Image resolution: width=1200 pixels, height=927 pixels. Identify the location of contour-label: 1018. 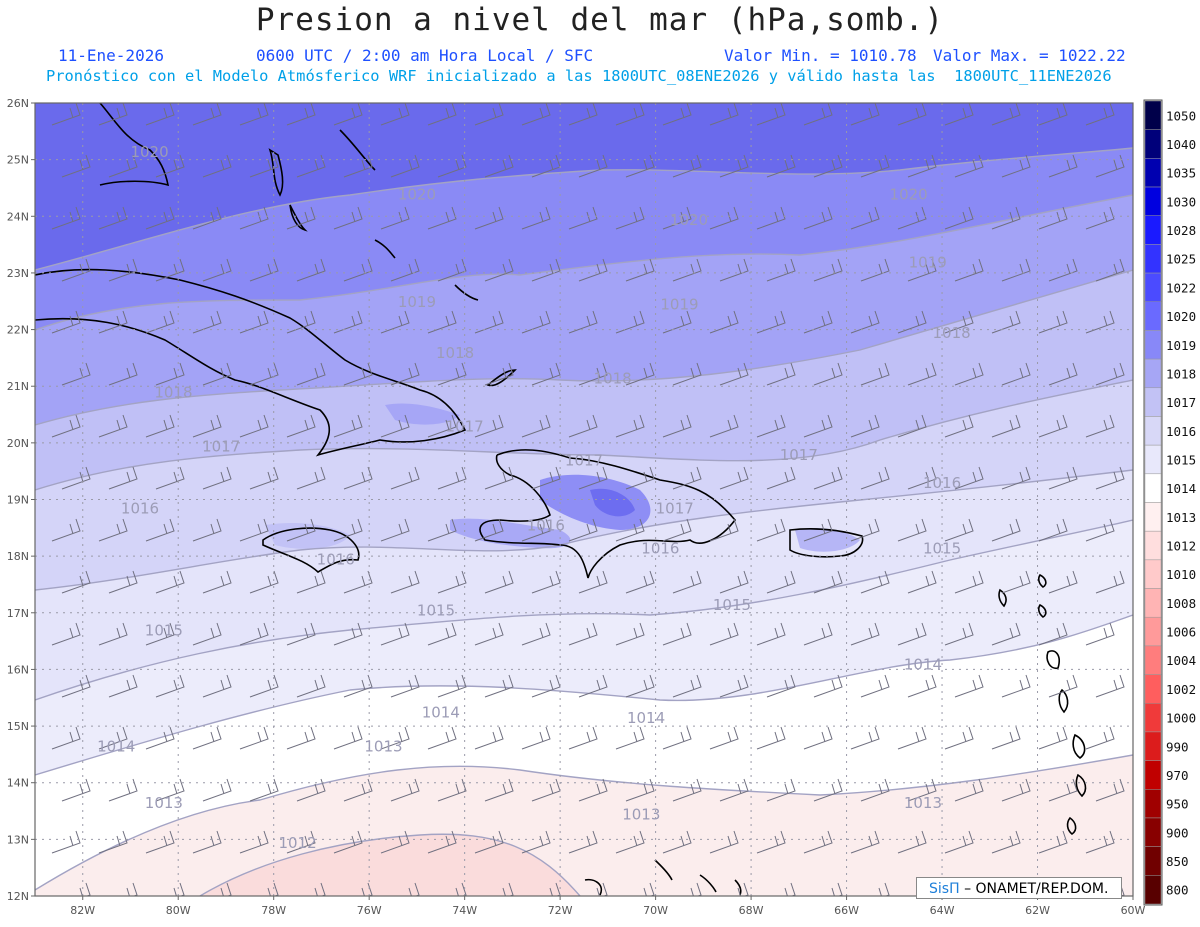
(951, 333).